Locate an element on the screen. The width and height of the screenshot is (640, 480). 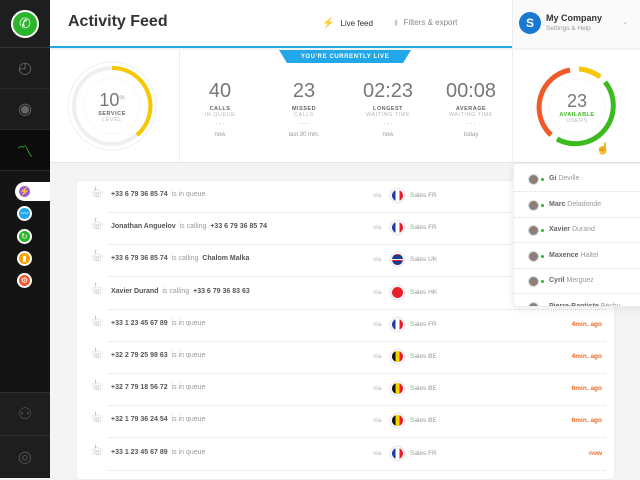
feed-text: +32 7 79 18 56 72 is in queue is located at coordinates (159, 387).